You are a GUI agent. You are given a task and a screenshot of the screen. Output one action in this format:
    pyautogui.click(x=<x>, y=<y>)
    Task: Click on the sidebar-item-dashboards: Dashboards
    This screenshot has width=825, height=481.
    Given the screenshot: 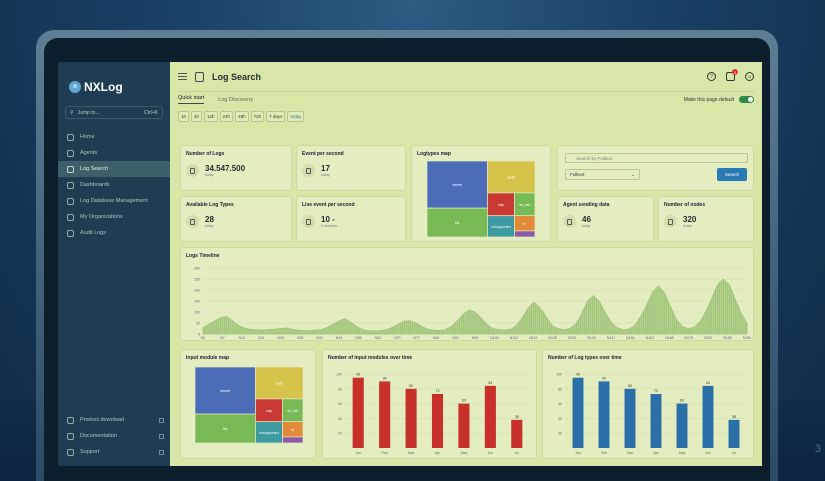 What is the action you would take?
    pyautogui.click(x=114, y=185)
    